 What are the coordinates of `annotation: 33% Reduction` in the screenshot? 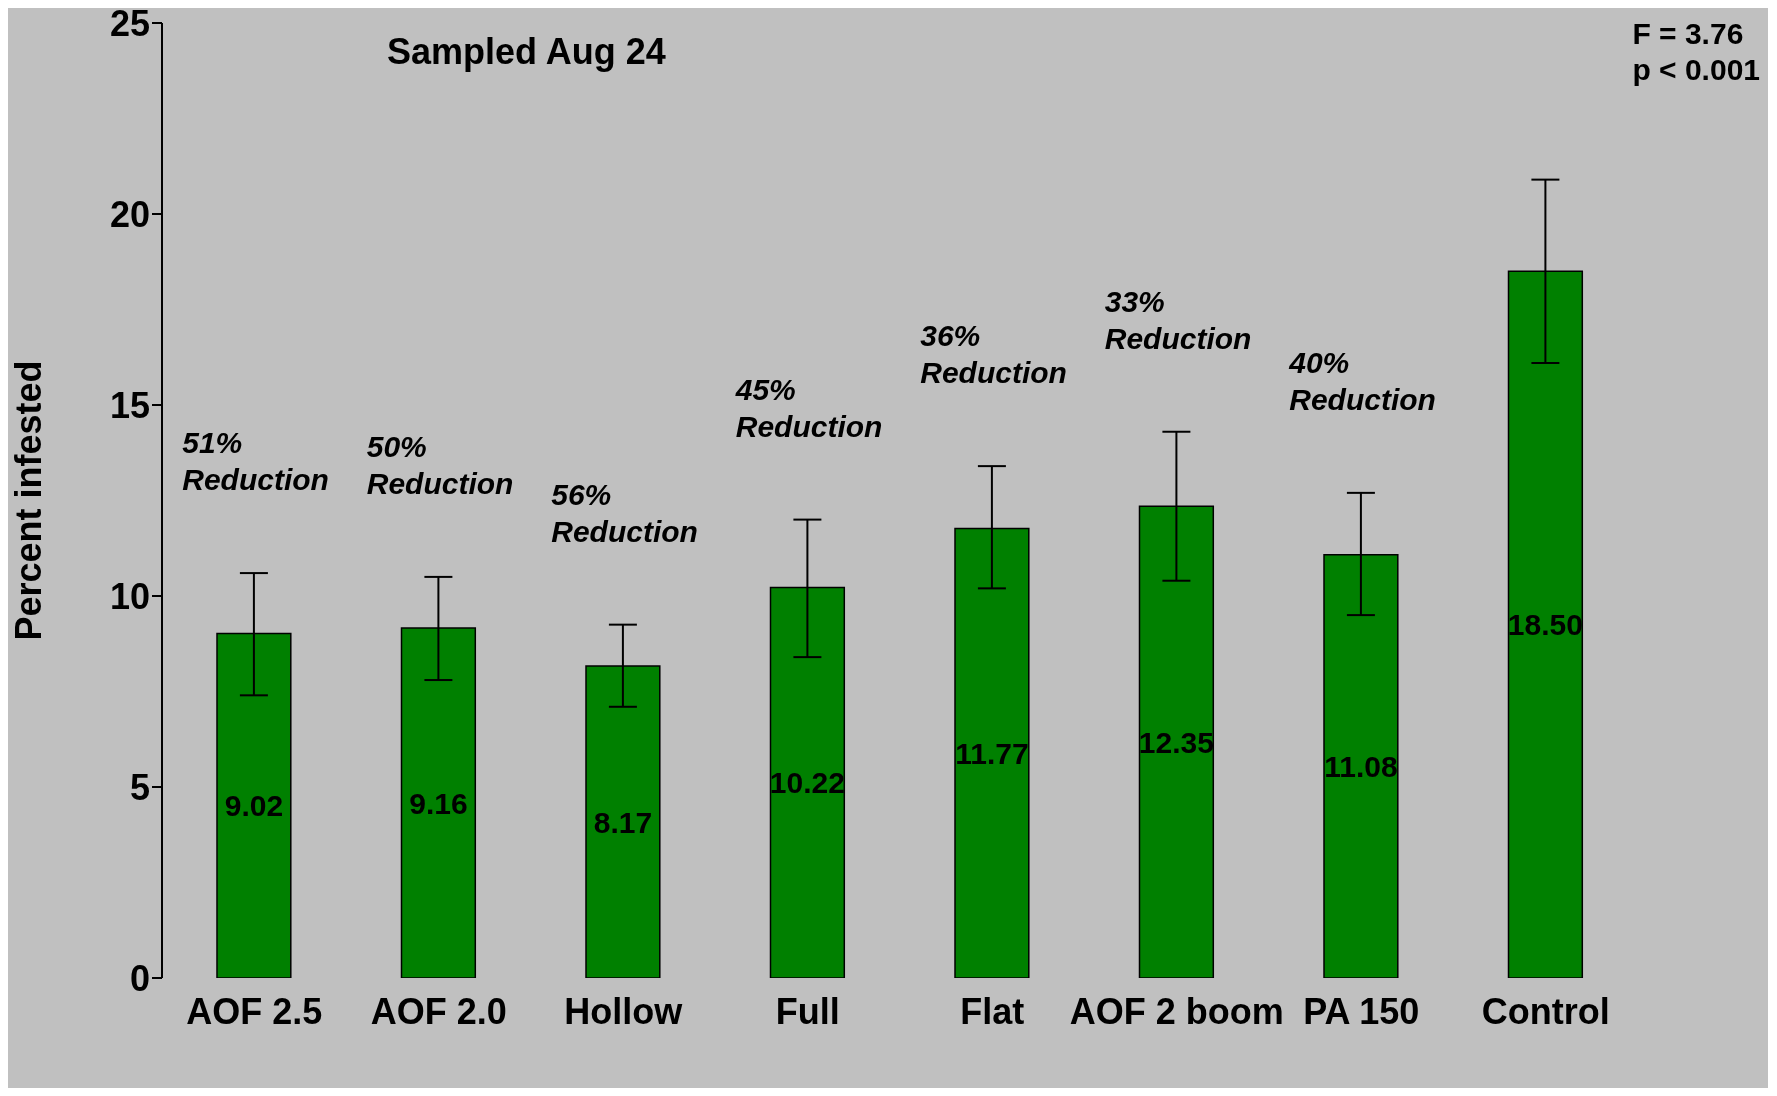 It's located at (1178, 320).